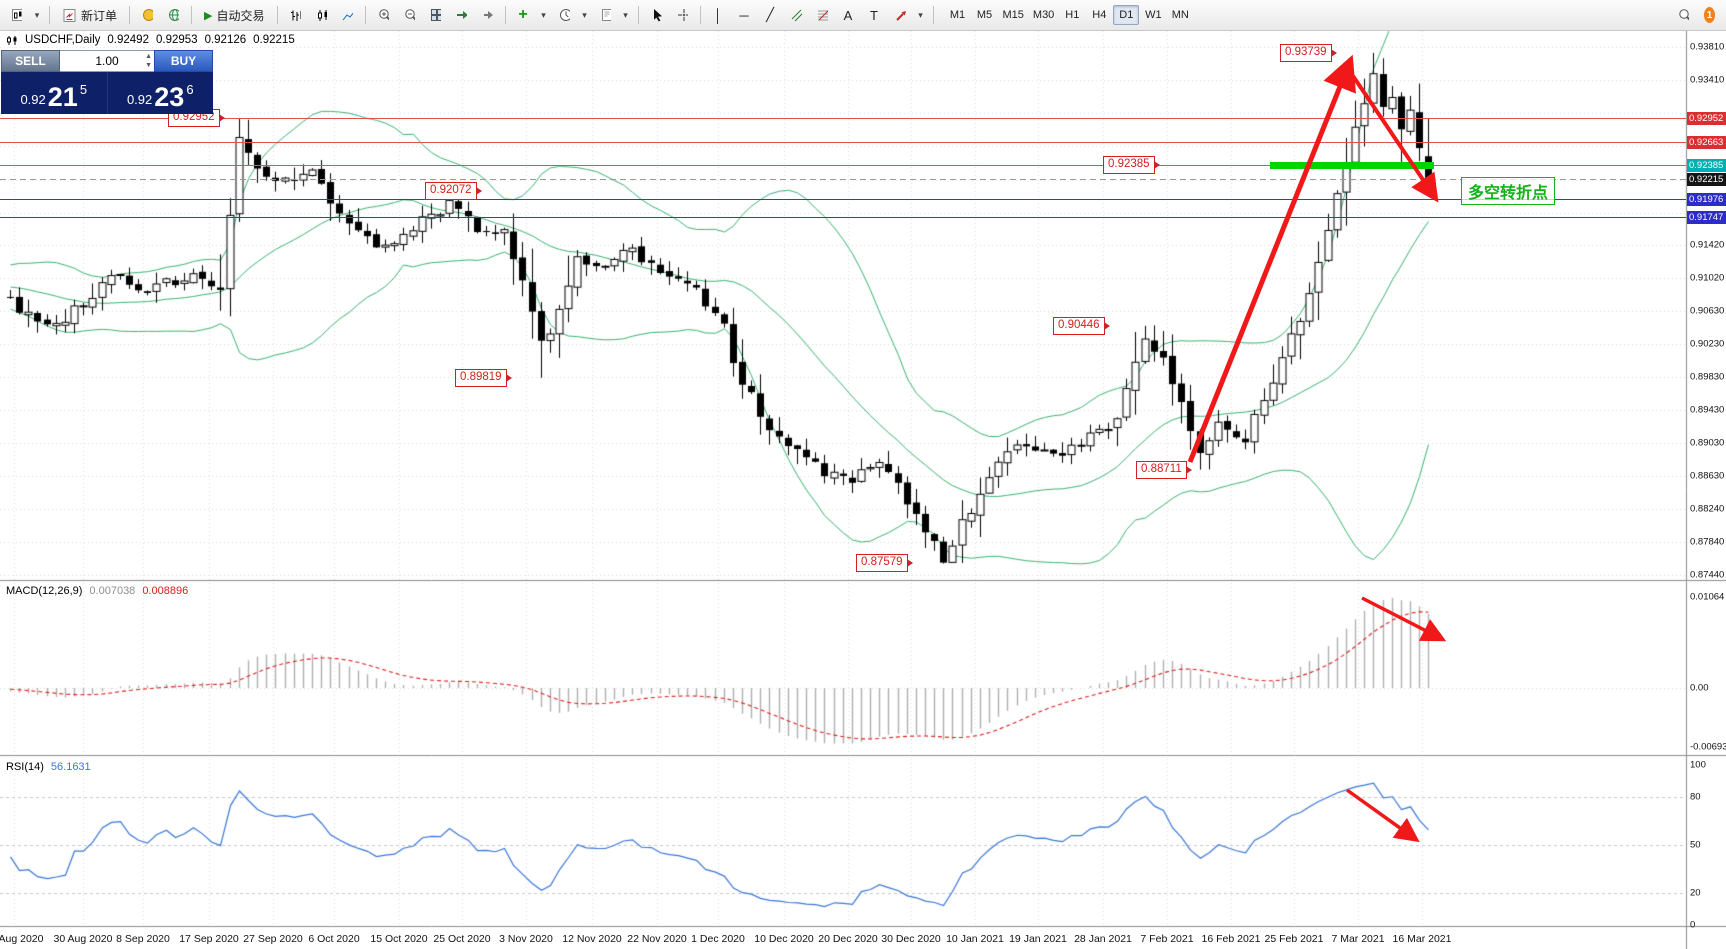 Image resolution: width=1726 pixels, height=949 pixels. What do you see at coordinates (161, 93) in the screenshot?
I see `buy-price: 0.92 23 6` at bounding box center [161, 93].